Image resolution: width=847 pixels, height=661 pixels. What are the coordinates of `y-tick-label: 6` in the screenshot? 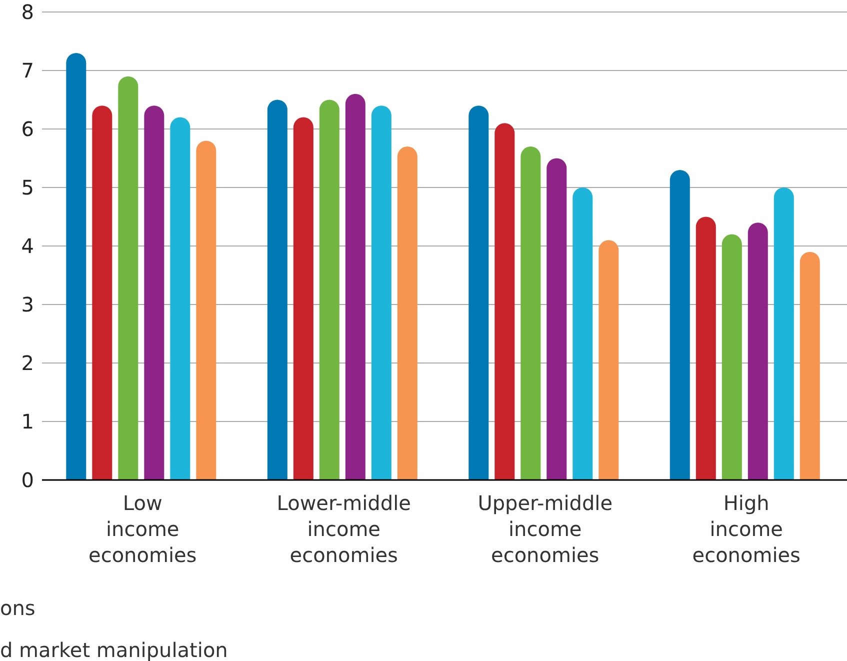 It's located at (27, 129).